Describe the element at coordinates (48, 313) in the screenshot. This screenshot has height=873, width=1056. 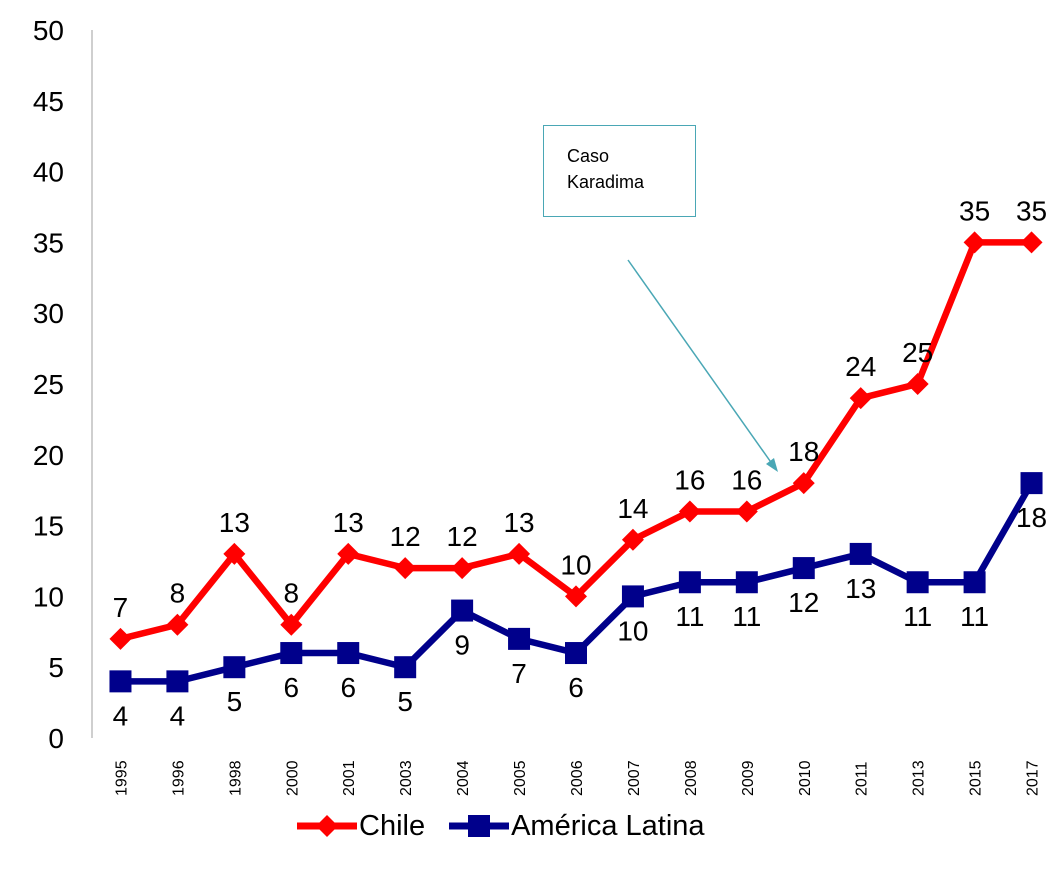
I see `y-tick-label: 30` at that location.